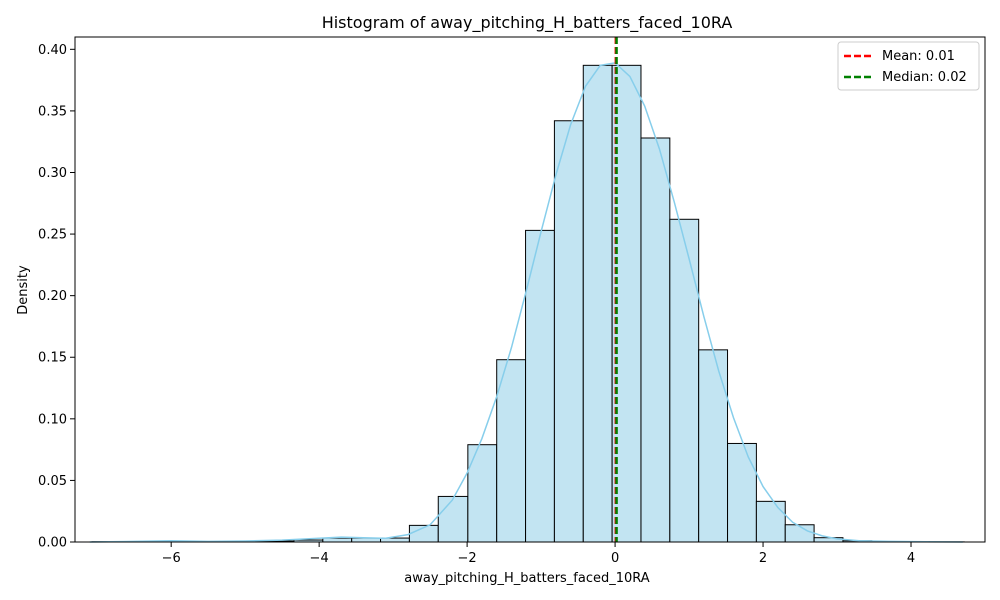 The image size is (1000, 600). Describe the element at coordinates (52, 173) in the screenshot. I see `y-tick-label: 0.30` at that location.